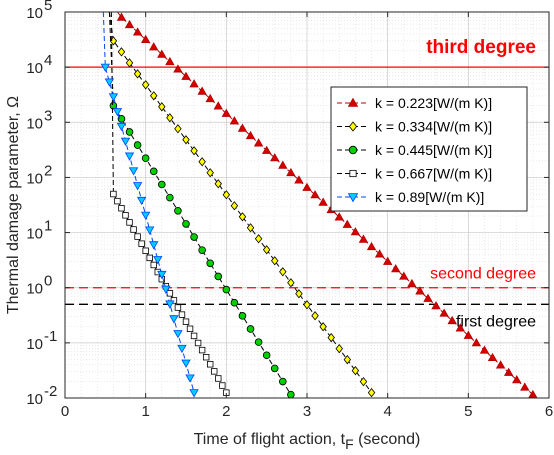 The height and width of the screenshot is (455, 554). Describe the element at coordinates (13, 205) in the screenshot. I see `y-axis-title: Thermal damage parameter, Ω` at that location.